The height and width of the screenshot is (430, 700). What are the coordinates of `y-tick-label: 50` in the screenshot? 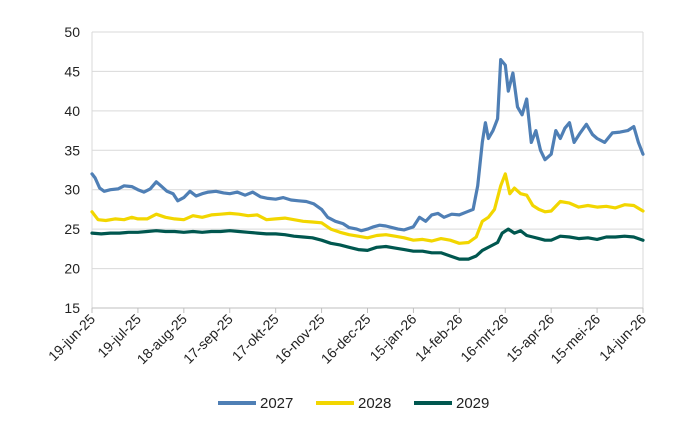 It's located at (72, 32).